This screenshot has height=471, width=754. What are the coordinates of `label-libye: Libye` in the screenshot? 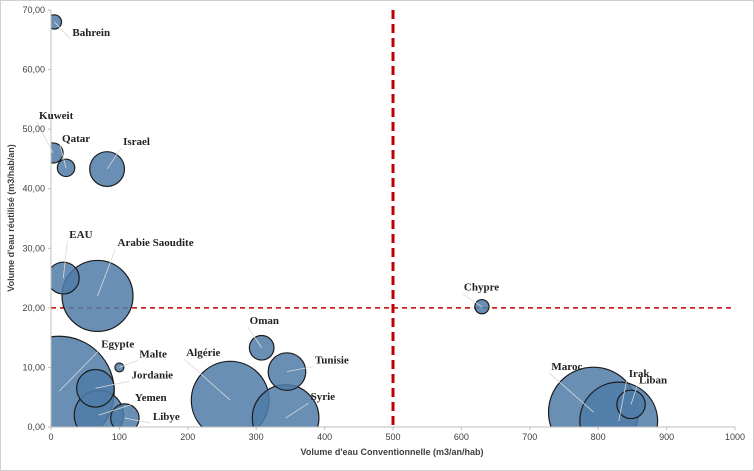 It's located at (166, 417).